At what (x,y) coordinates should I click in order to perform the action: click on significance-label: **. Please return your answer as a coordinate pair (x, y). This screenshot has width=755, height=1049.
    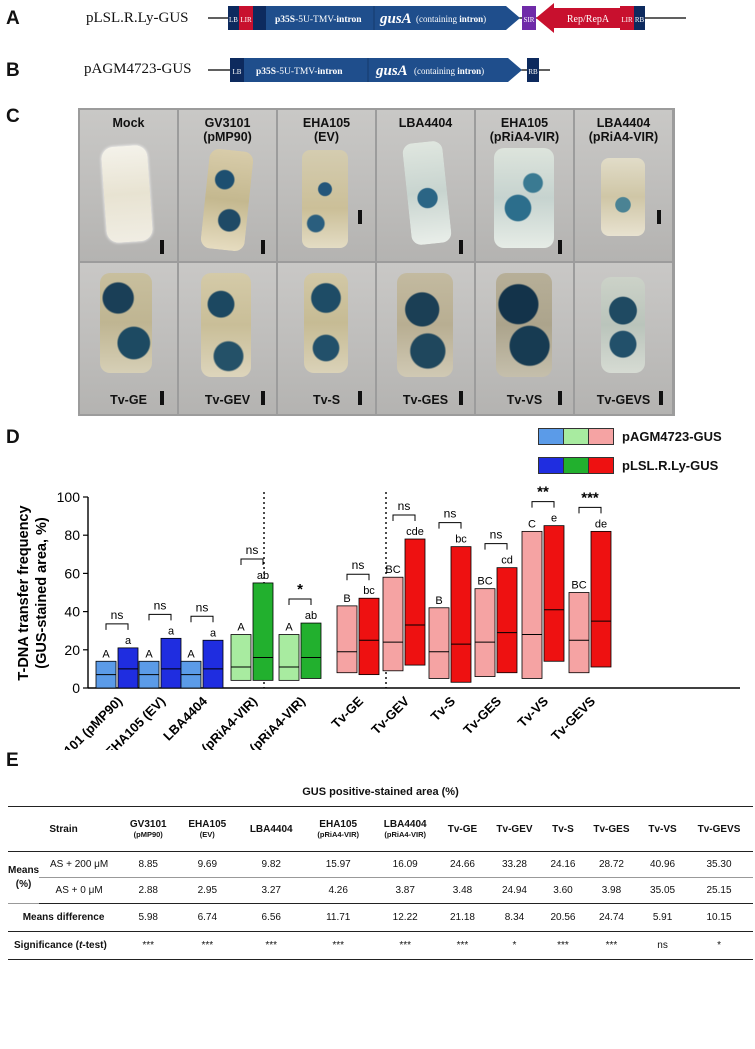
    Looking at the image, I should click on (543, 492).